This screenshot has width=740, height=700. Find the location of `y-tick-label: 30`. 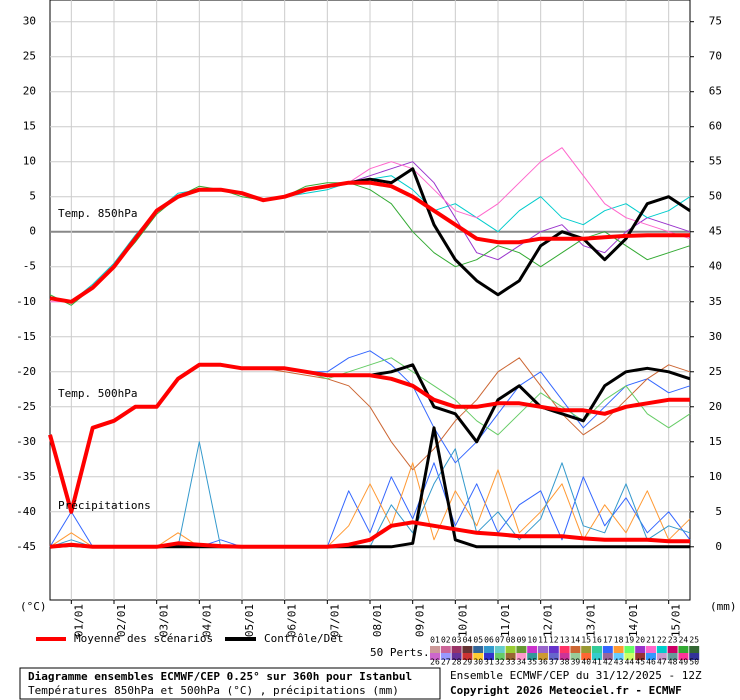

y-tick-label: 30 is located at coordinates (29, 21).